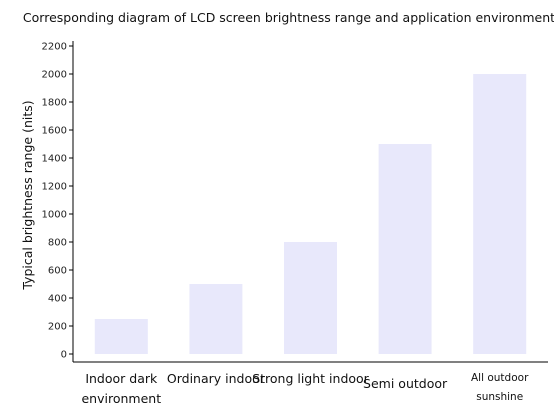  I want to click on y-tick-label: 200, so click(57, 327).